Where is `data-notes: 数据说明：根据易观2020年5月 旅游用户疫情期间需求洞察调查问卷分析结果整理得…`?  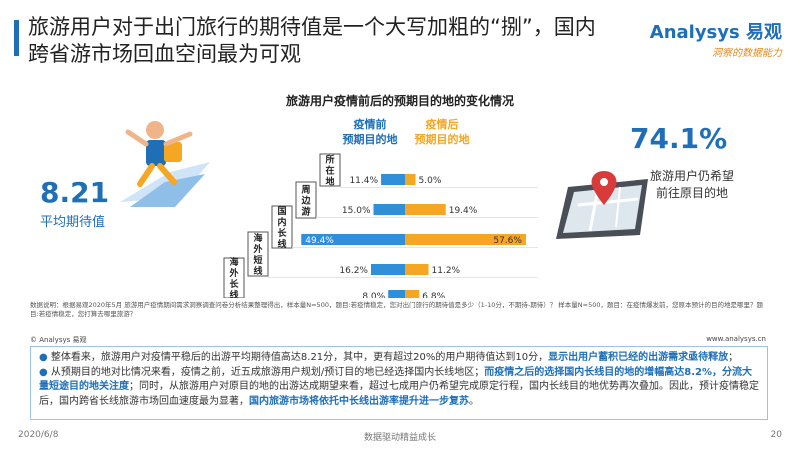 data-notes: 数据说明：根据易观2020年5月 旅游用户疫情期间需求洞察调查问卷分析结果整理得… is located at coordinates (397, 309).